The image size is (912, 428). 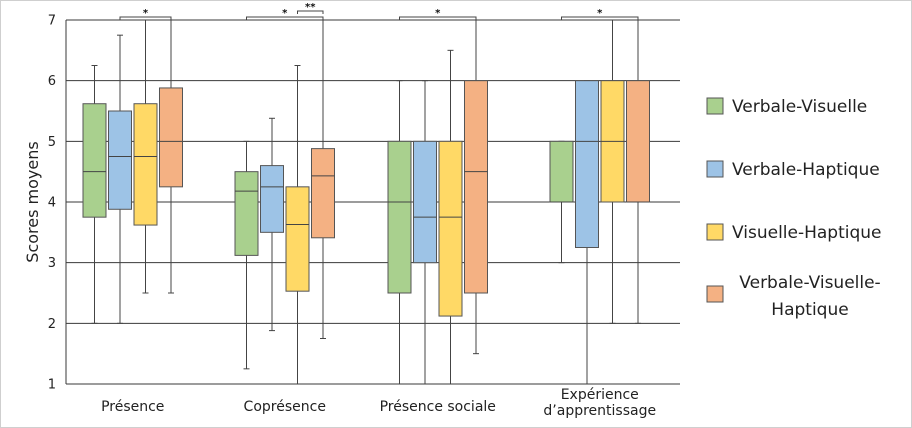 What do you see at coordinates (52, 21) in the screenshot?
I see `y-tick-label: 7` at bounding box center [52, 21].